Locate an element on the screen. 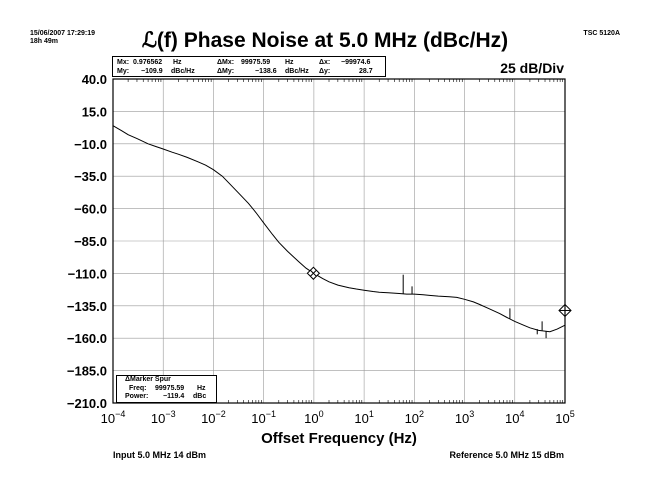 The width and height of the screenshot is (650, 502). x-tick-label: 10⁵ is located at coordinates (564, 417).